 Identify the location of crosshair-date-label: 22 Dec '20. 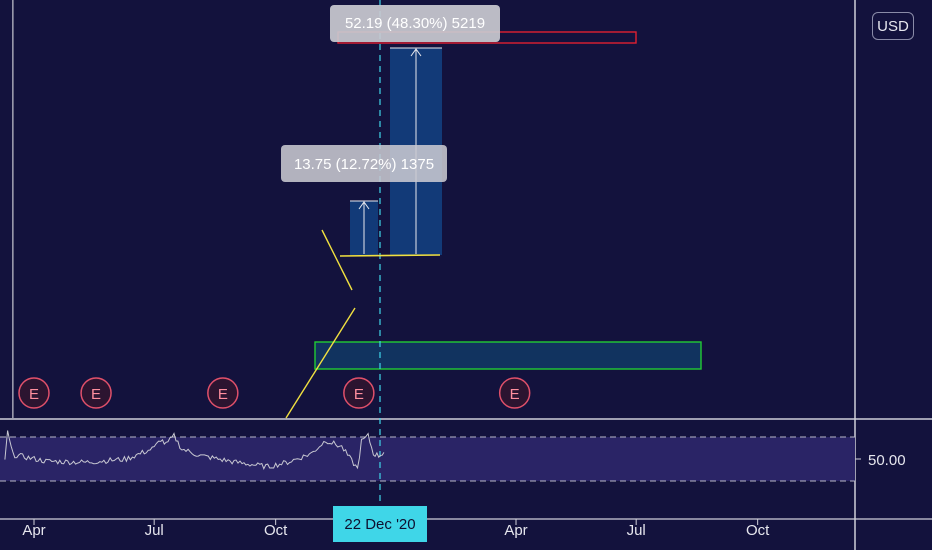
(380, 524).